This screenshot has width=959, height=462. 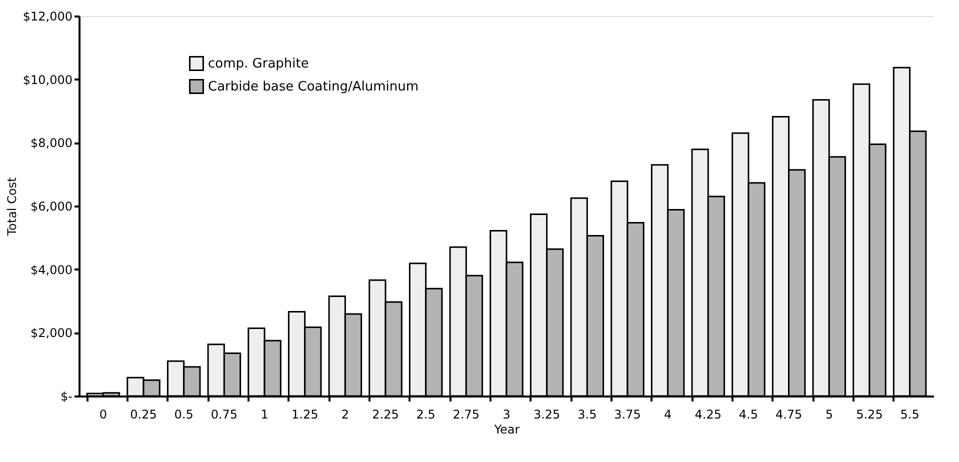 I want to click on x-tick-label: 5, so click(x=829, y=415).